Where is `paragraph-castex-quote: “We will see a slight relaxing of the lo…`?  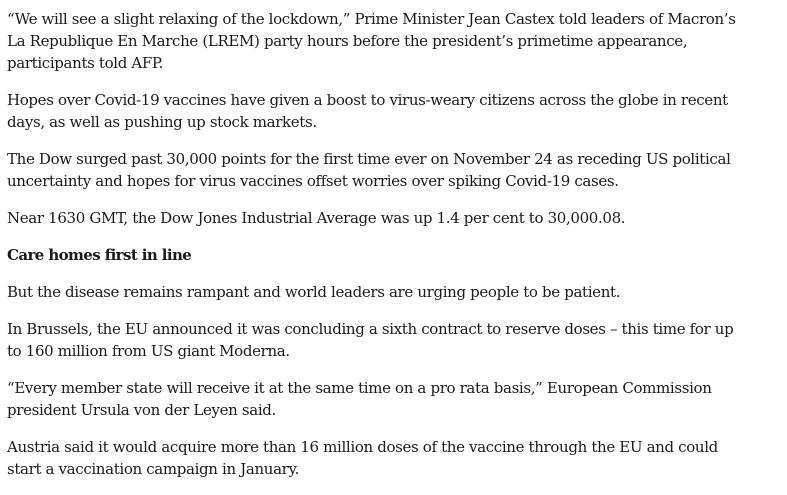 paragraph-castex-quote: “We will see a slight relaxing of the lo… is located at coordinates (371, 41).